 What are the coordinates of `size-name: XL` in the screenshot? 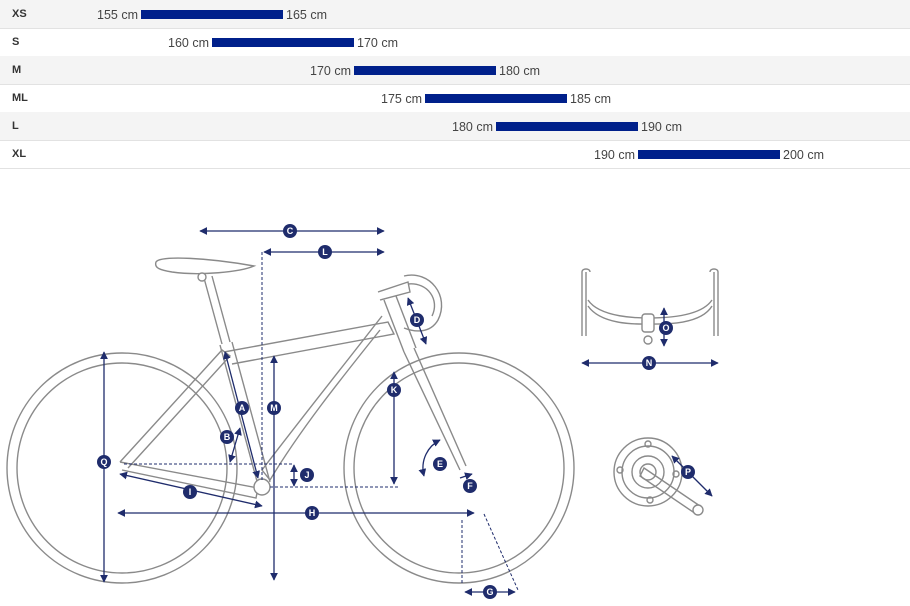 It's located at (19, 154).